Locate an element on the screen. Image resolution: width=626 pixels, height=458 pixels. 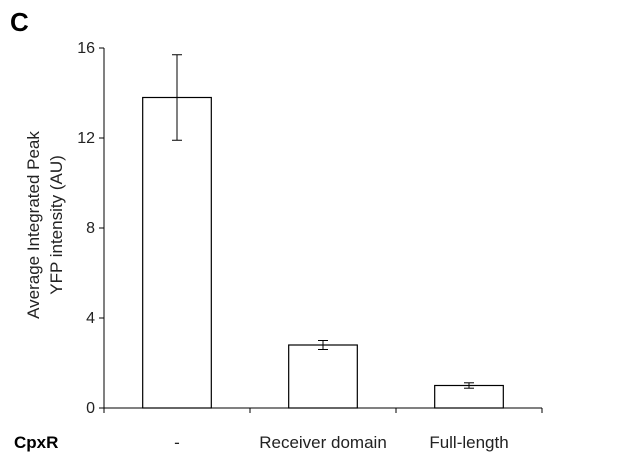
y-ticks: 0 4 8 12 16 is located at coordinates (90, 228).